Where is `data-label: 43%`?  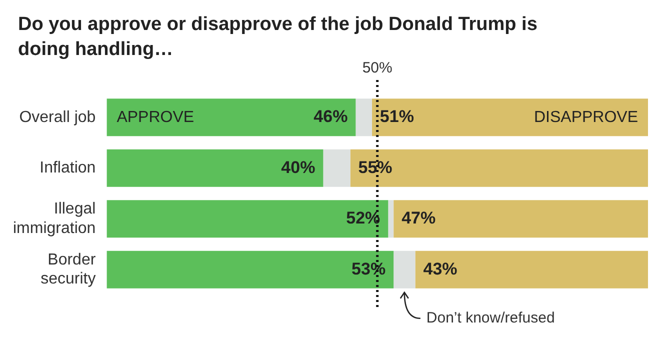
data-label: 43% is located at coordinates (440, 268).